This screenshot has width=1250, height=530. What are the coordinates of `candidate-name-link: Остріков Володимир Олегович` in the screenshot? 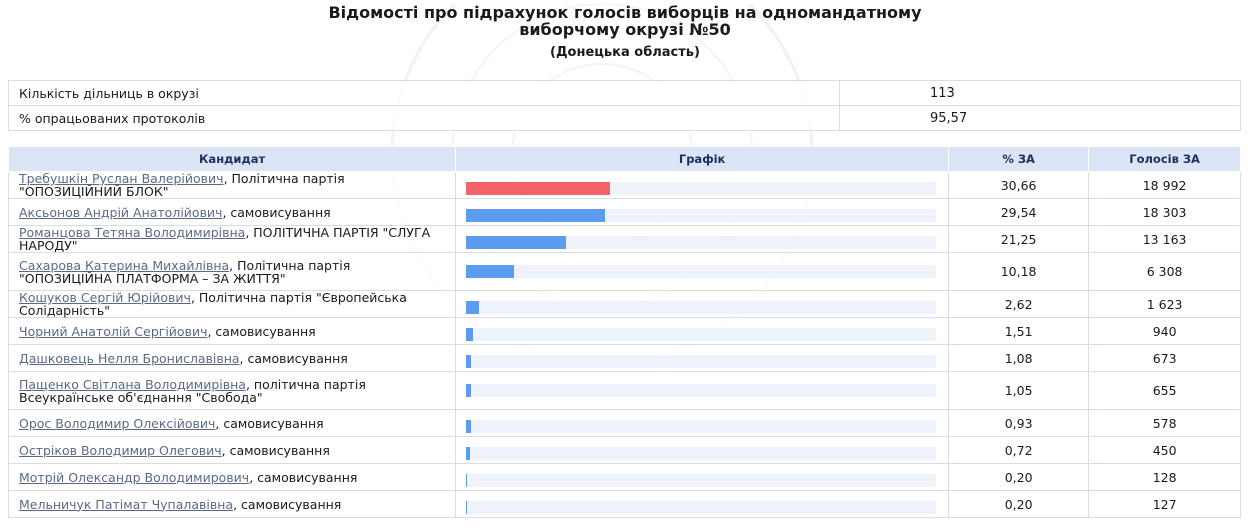 It's located at (120, 450).